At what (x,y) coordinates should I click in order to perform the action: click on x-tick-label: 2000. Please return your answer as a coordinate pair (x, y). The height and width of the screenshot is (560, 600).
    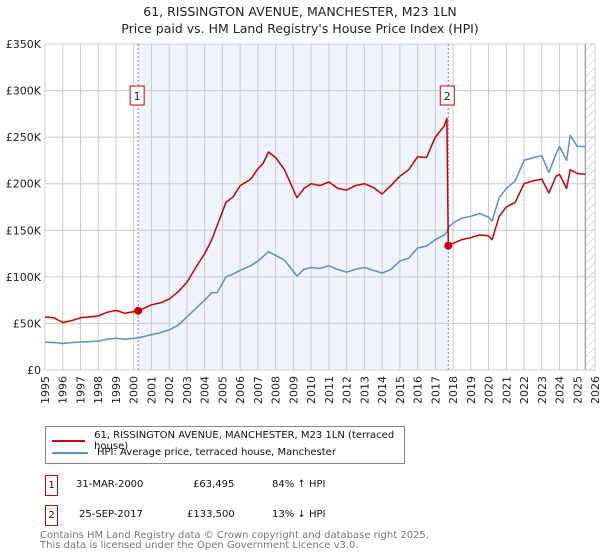
    Looking at the image, I should click on (134, 390).